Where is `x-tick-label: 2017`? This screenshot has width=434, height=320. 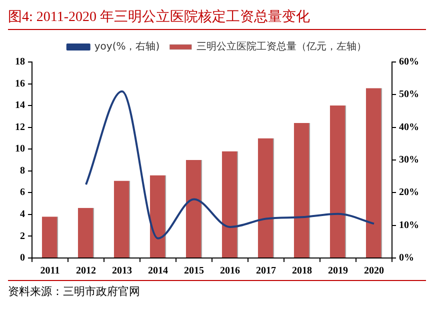 x-tick-label: 2017 is located at coordinates (266, 271).